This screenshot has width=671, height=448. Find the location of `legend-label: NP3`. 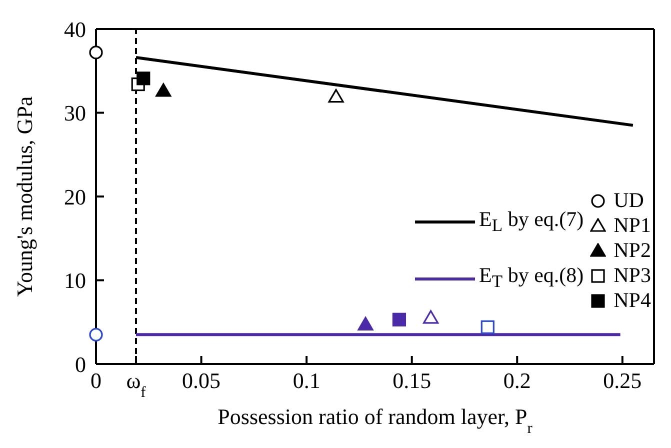

legend-label: NP3 is located at coordinates (632, 275).